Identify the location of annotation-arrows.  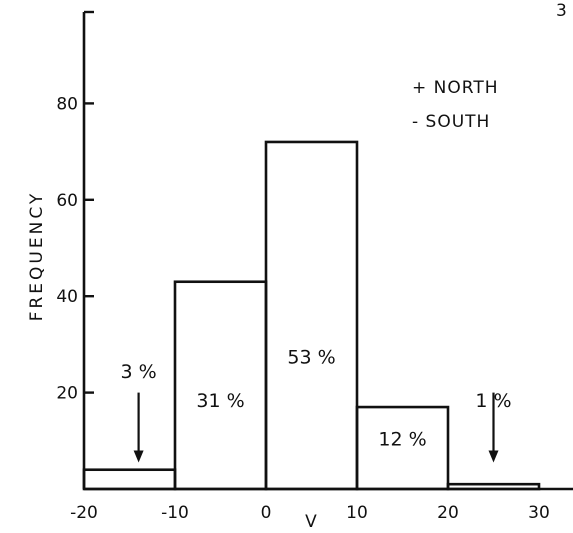
(316, 427).